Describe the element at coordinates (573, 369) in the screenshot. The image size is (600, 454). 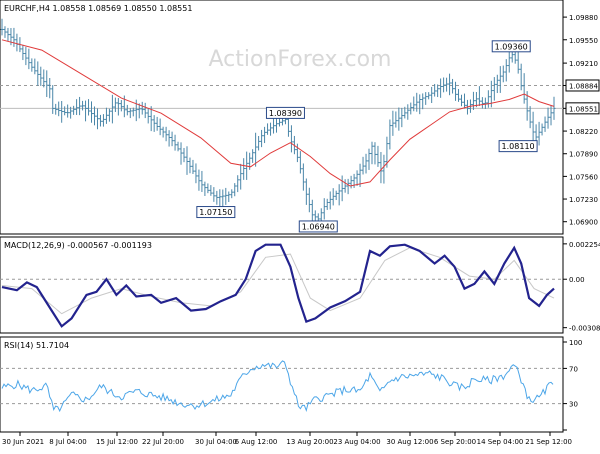
I see `rsi-y-tick-label: 70` at that location.